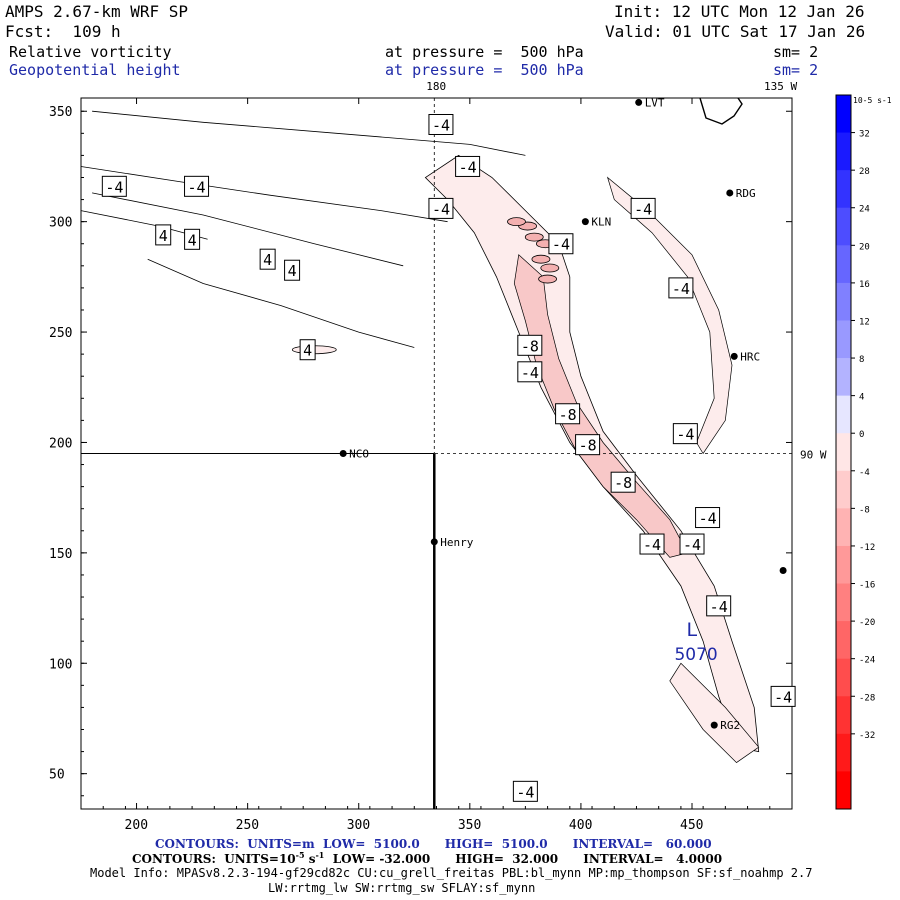 The width and height of the screenshot is (900, 900). Describe the element at coordinates (310, 859) in the screenshot. I see `contours-vorticity-b: s` at that location.